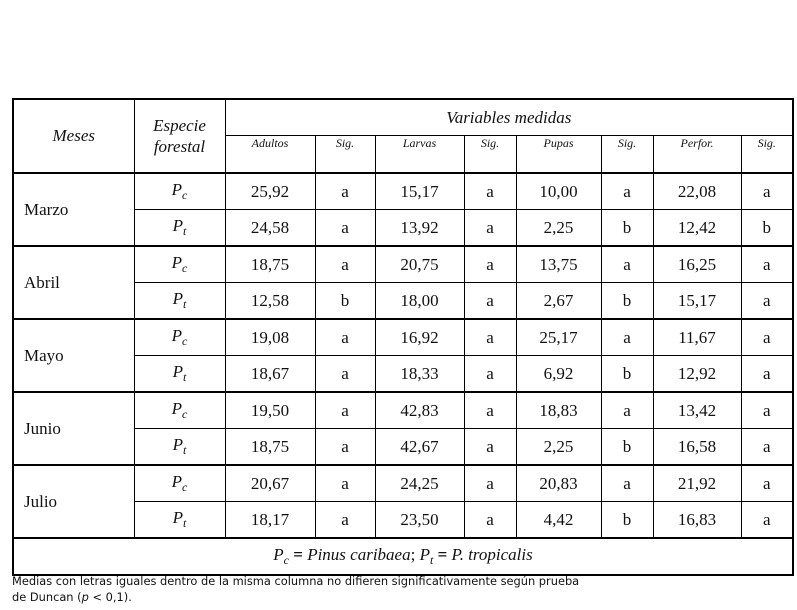  I want to click on value-cell: 24,58, so click(270, 228).